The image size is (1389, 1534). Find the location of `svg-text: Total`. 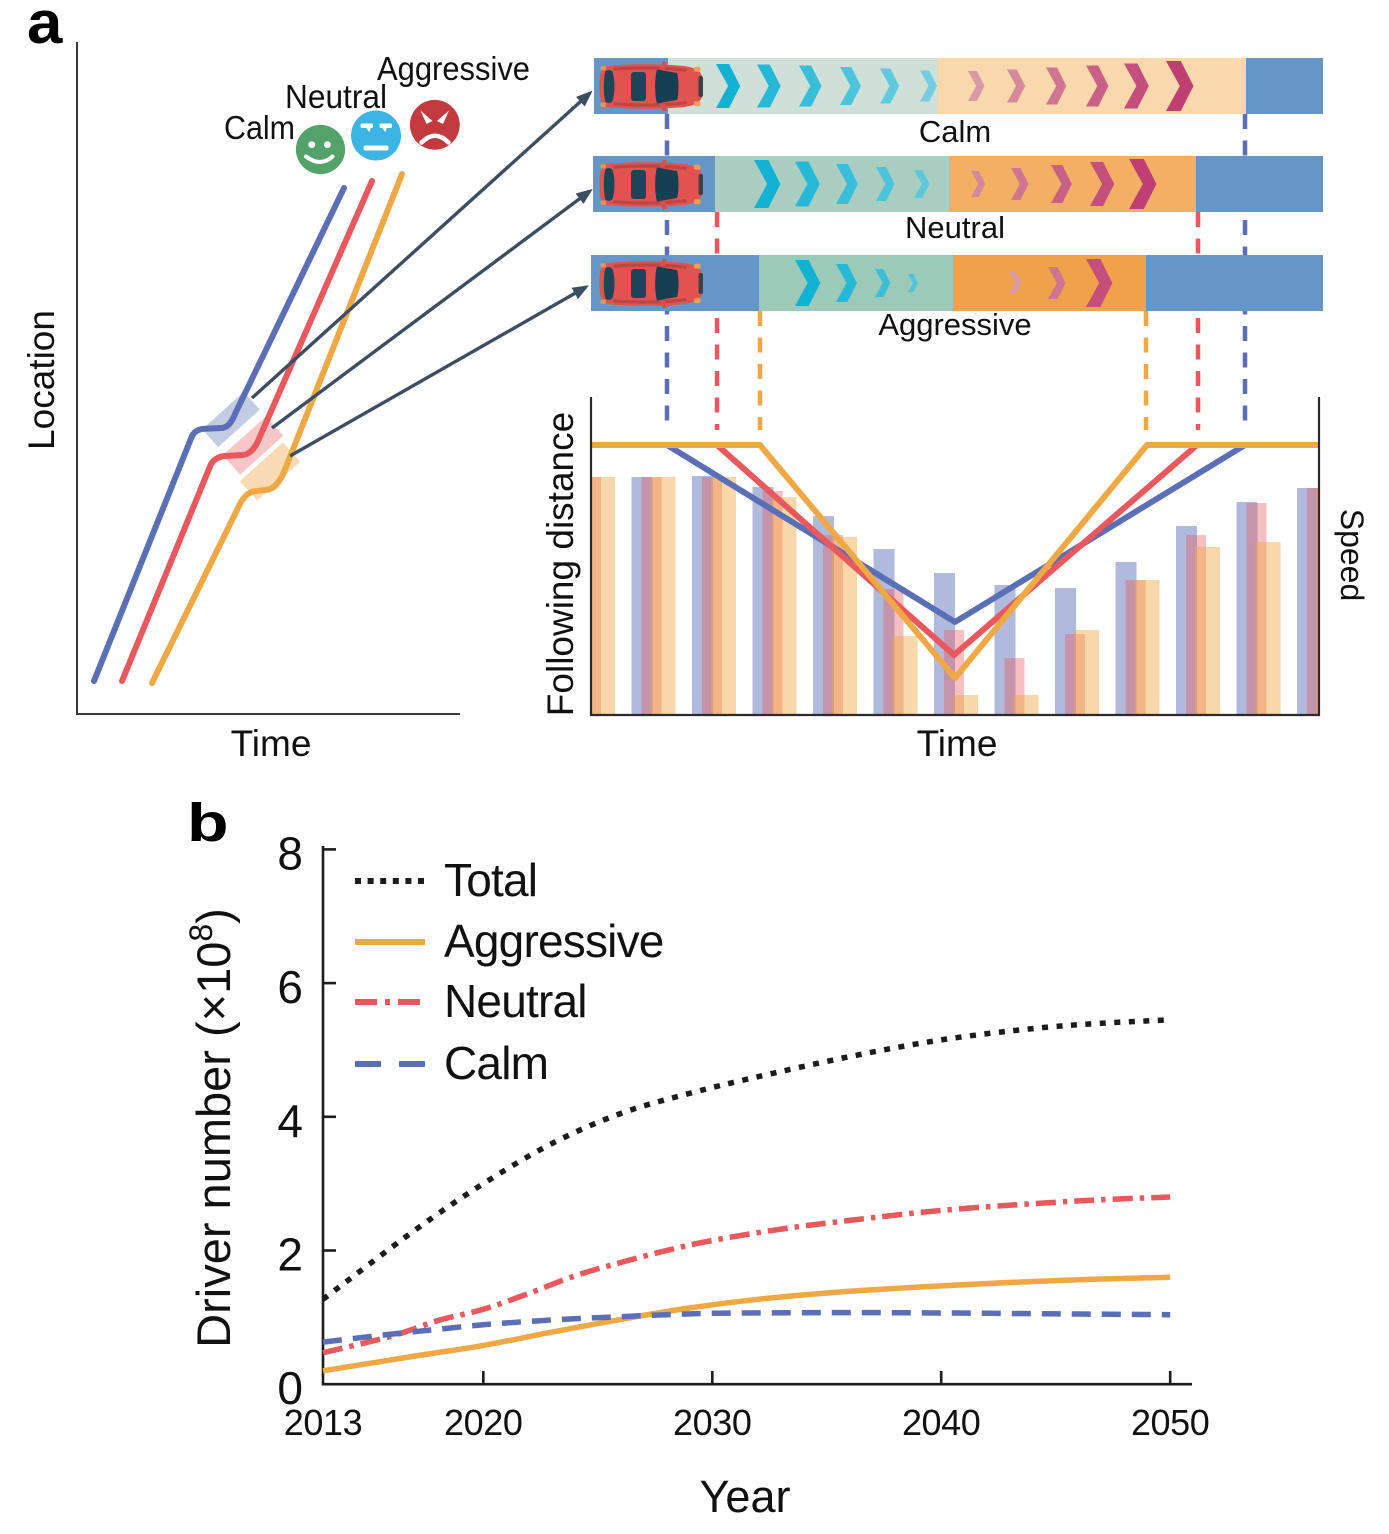

svg-text: Total is located at coordinates (490, 880).